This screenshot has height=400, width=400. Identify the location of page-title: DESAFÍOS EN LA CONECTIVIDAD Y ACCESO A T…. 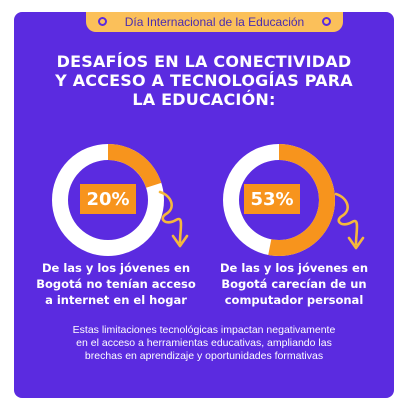
(204, 80).